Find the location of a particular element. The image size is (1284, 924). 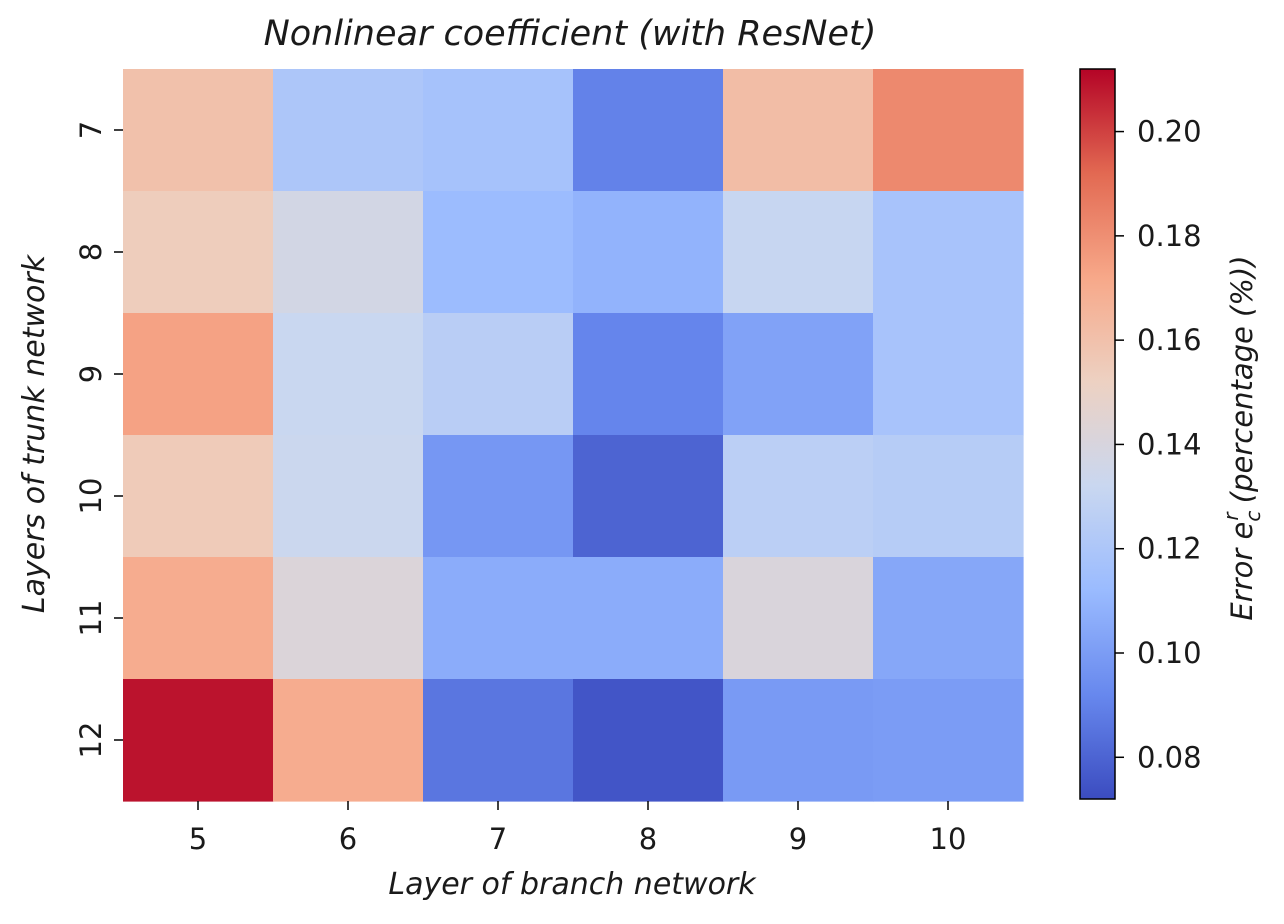

heatmap-cell-r9-c10 is located at coordinates (948, 374).